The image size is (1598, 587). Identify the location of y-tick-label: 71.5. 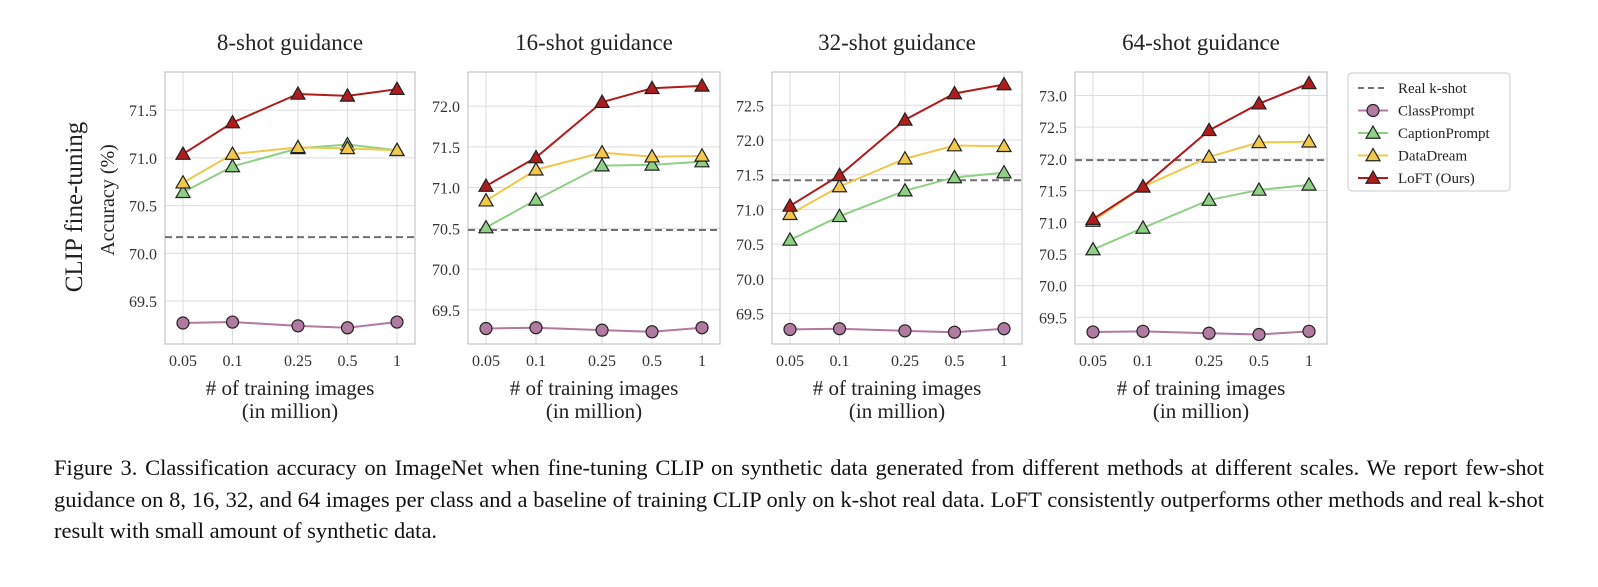
(143, 111).